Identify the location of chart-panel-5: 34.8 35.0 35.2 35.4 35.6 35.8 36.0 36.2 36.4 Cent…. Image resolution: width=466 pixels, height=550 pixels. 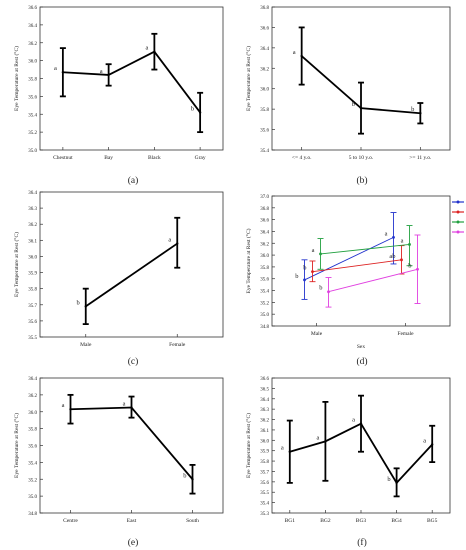
(118, 462).